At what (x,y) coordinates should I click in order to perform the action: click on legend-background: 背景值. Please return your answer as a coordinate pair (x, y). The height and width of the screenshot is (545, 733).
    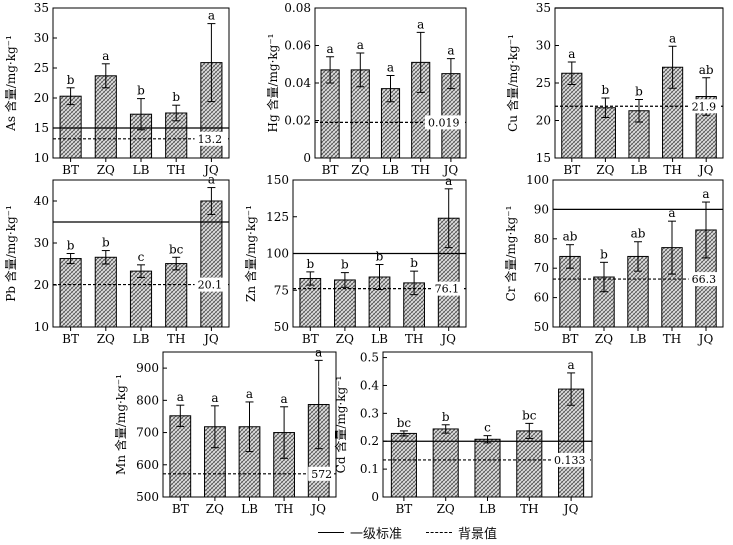
    Looking at the image, I should click on (461, 532).